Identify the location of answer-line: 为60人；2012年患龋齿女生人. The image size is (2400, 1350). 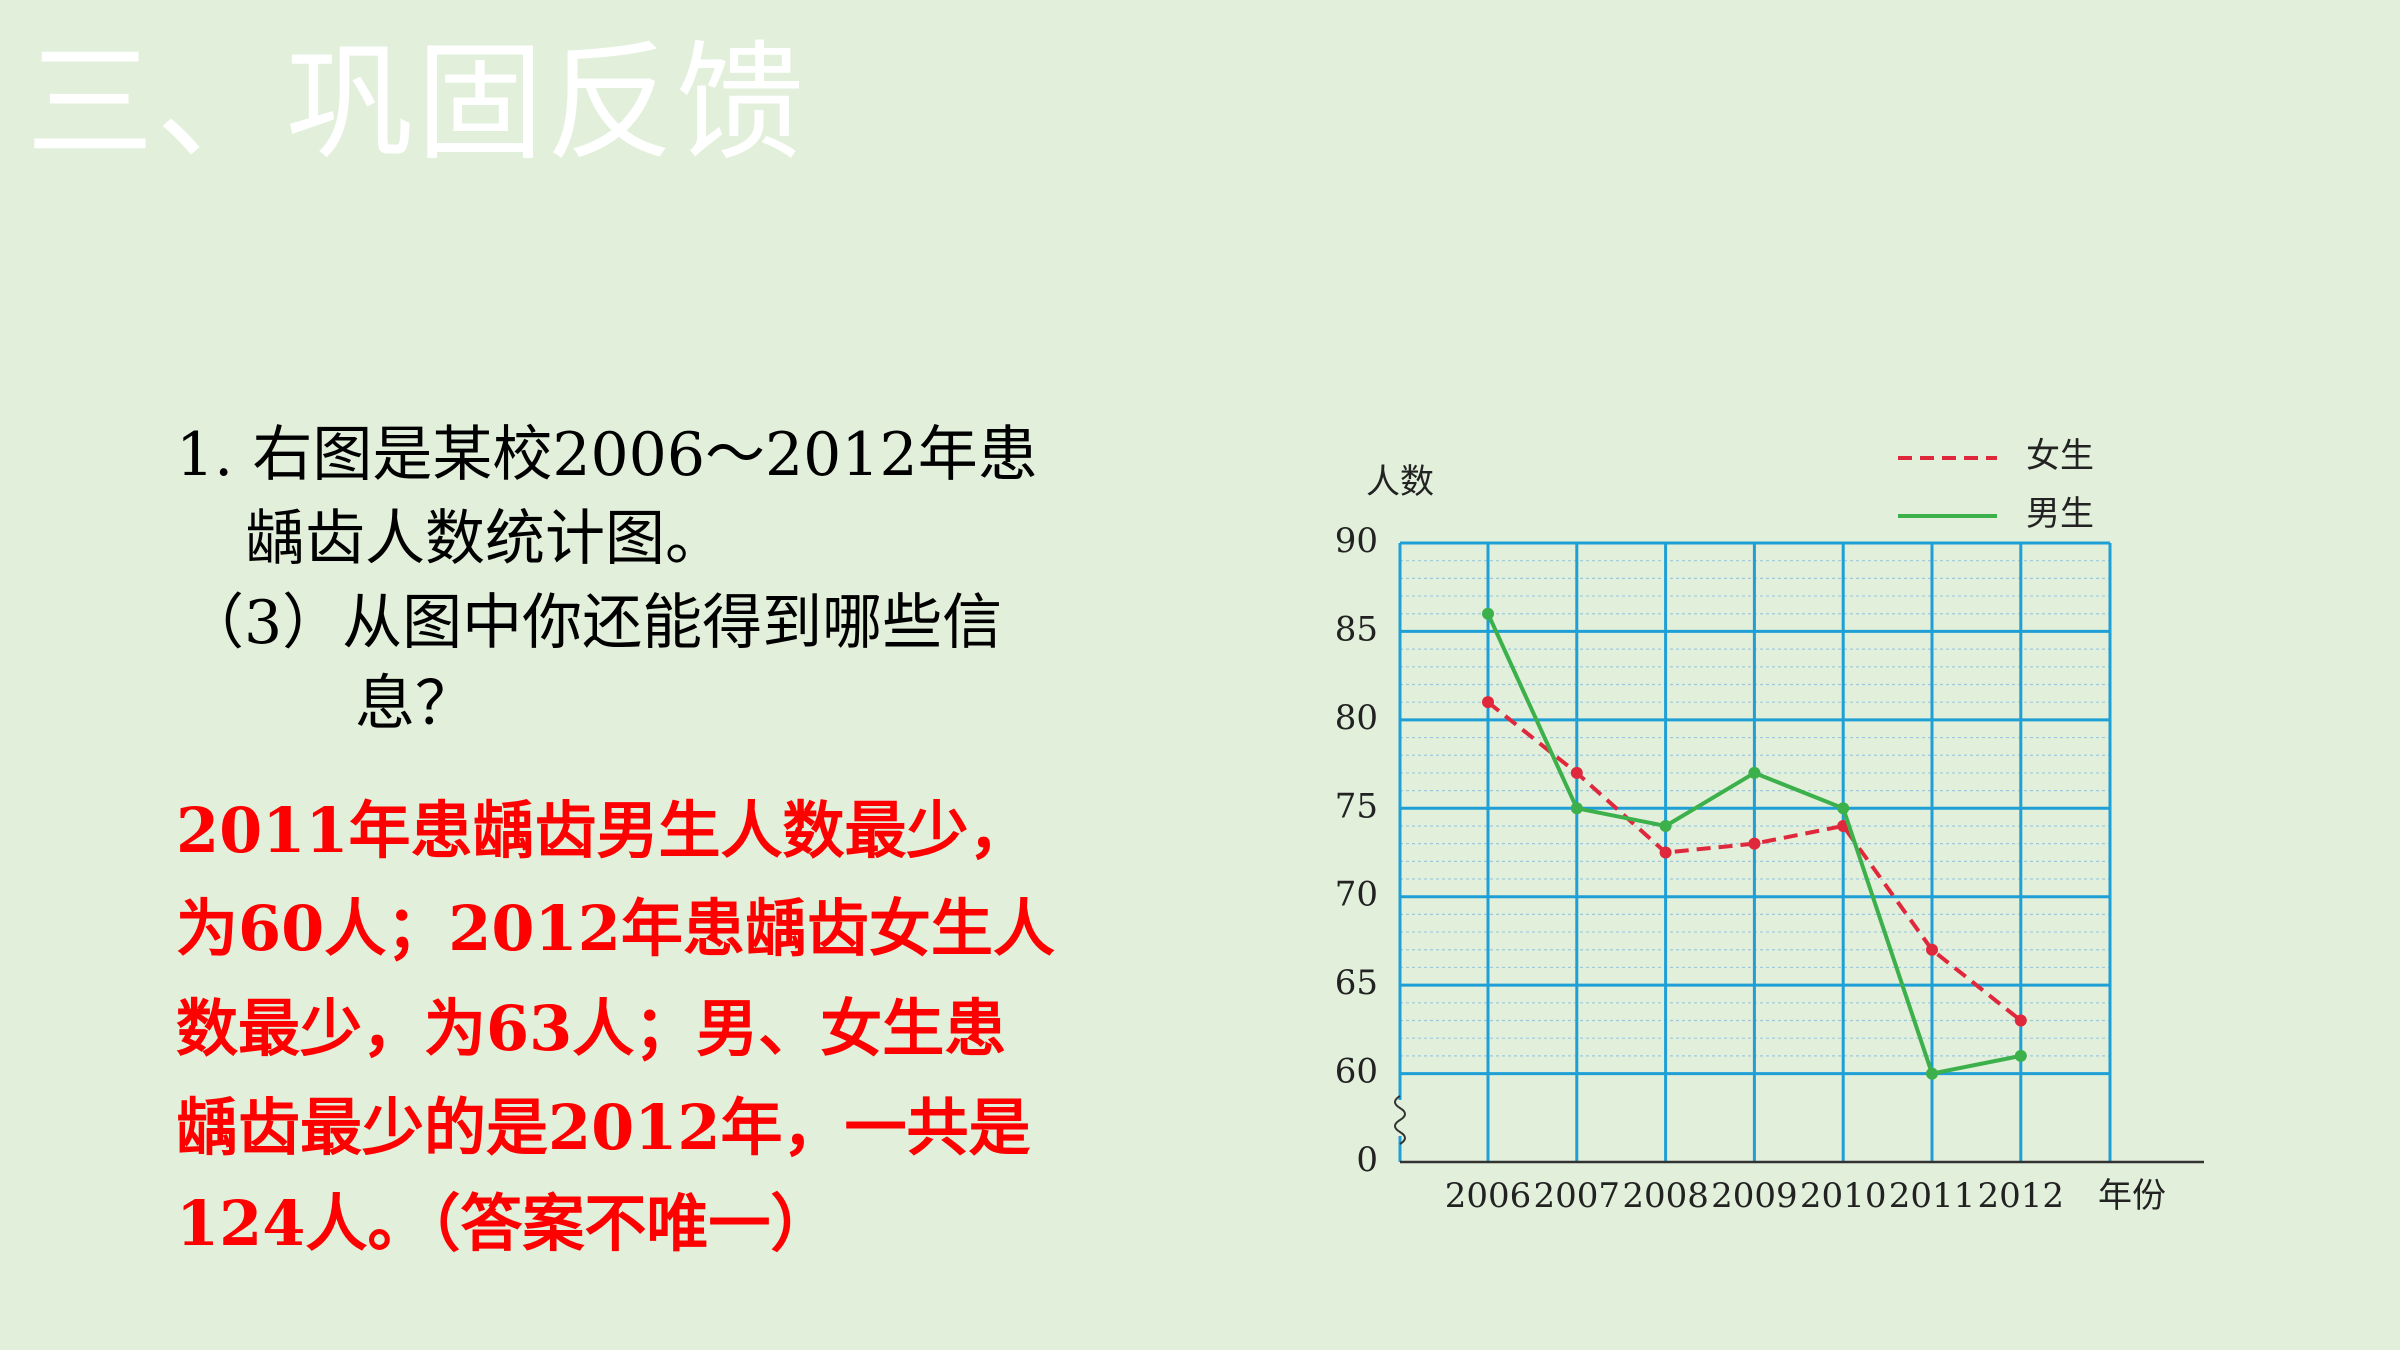
(615, 928).